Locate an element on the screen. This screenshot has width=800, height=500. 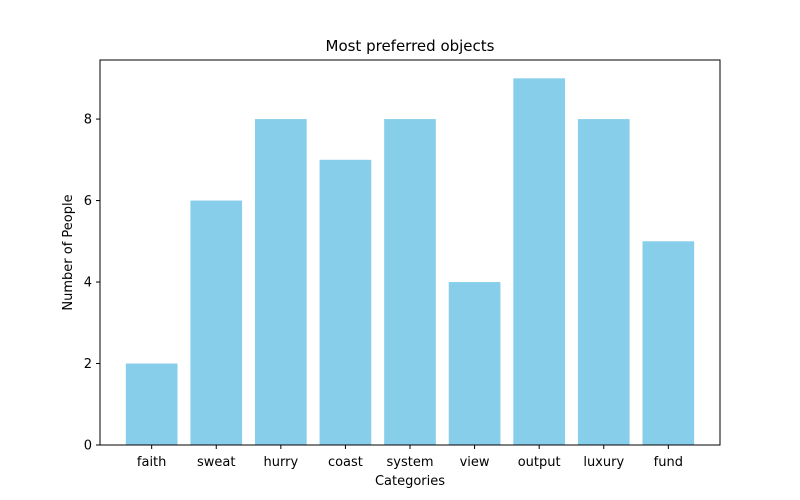
x-tick-label-hurry: hurry is located at coordinates (281, 462).